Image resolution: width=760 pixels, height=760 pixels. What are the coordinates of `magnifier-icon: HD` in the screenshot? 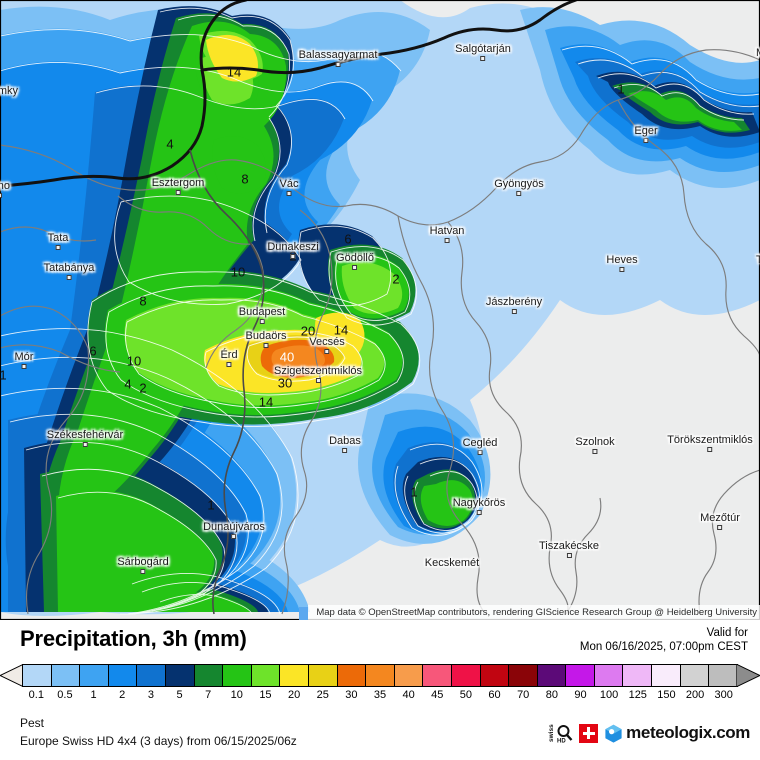 It's located at (565, 733).